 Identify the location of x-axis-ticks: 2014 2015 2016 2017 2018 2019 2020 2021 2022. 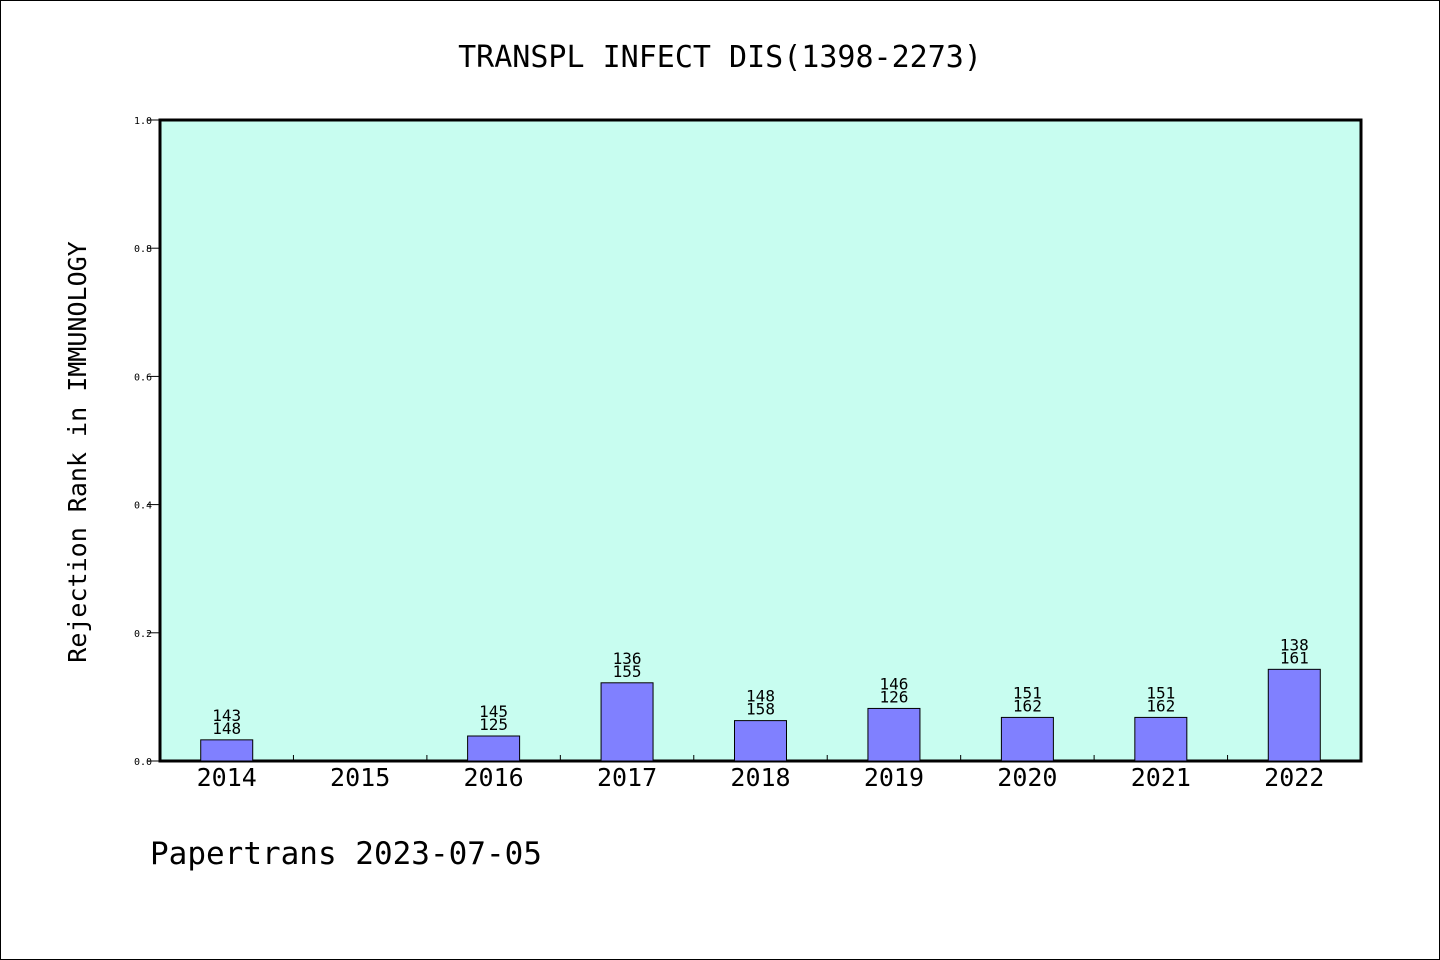
(760, 773).